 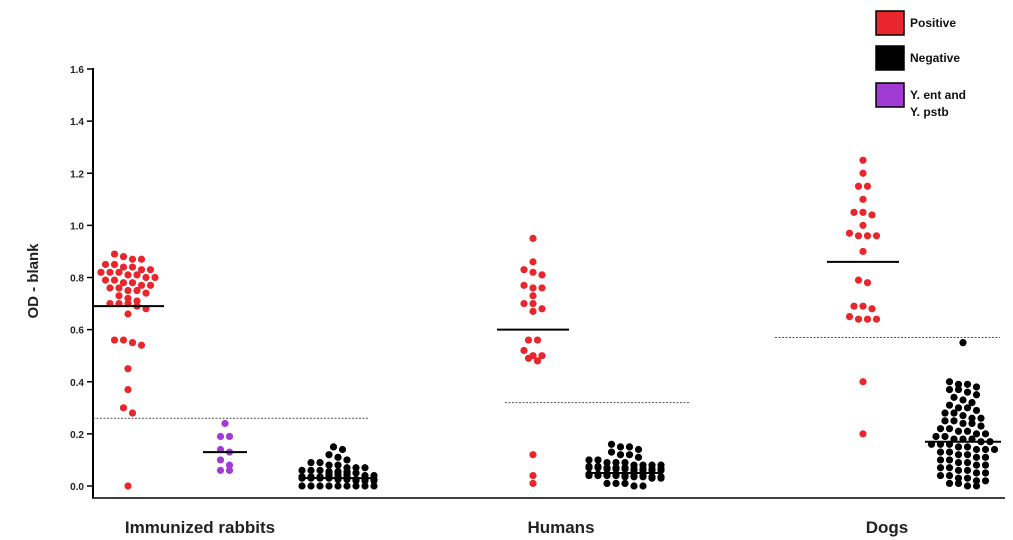 I want to click on y-axis-title: OD - blank, so click(x=33, y=281).